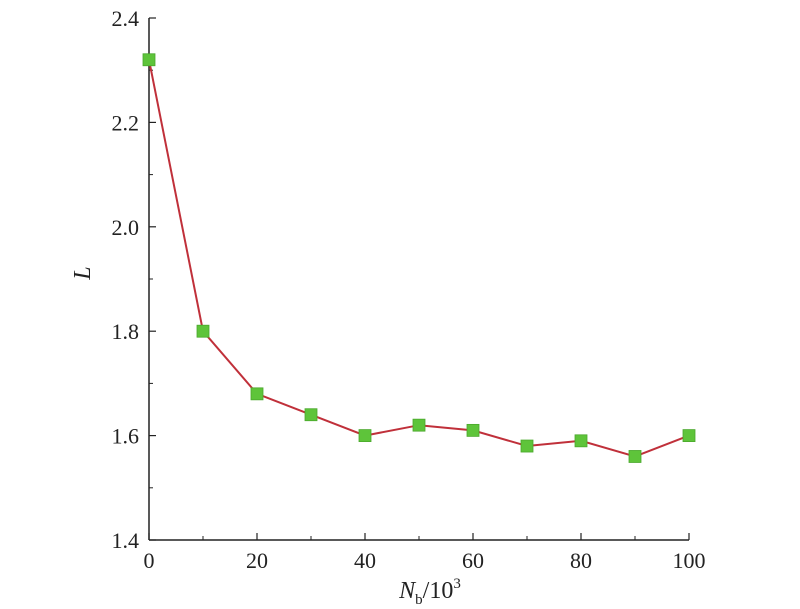  I want to click on x-axis-title: Nb/103, so click(429, 592).